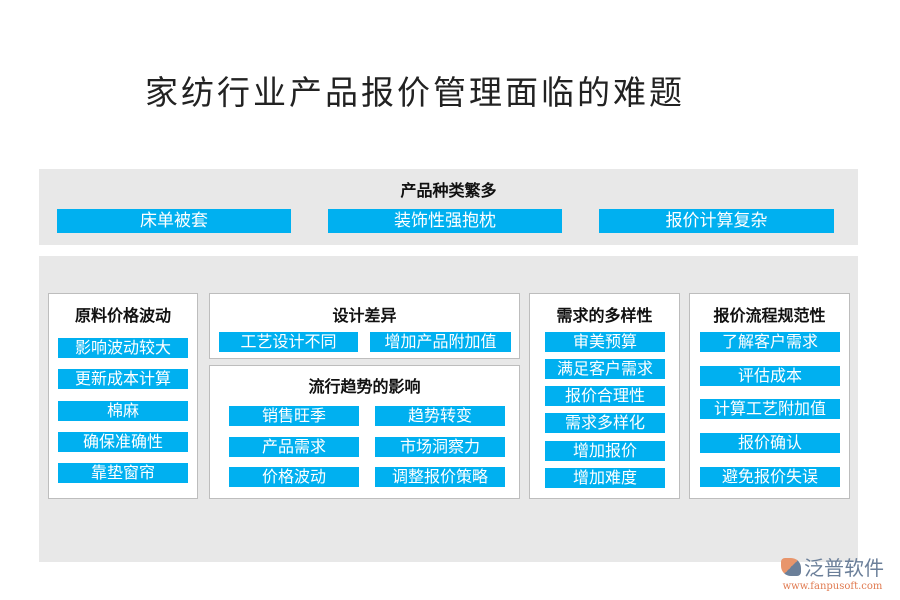 This screenshot has height=600, width=900. Describe the element at coordinates (364, 315) in the screenshot. I see `box-heading: 设计差异` at that location.